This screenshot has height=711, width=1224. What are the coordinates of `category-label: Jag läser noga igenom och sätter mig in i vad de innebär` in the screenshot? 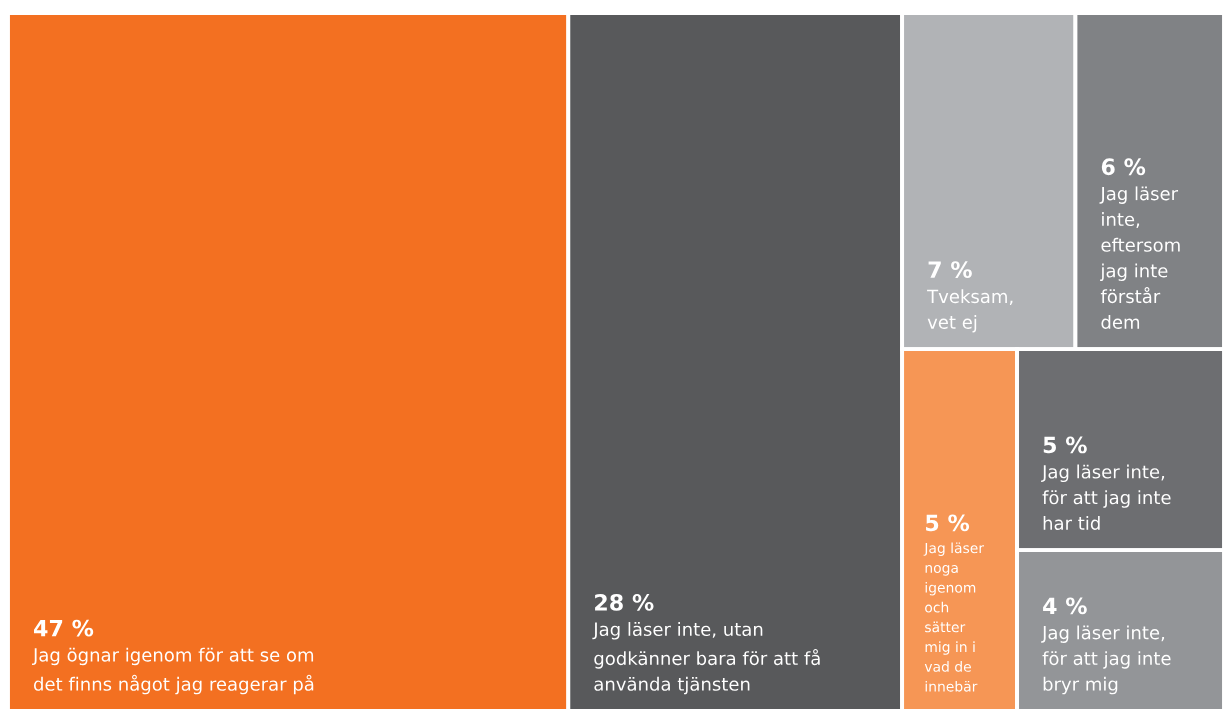 It's located at (954, 617).